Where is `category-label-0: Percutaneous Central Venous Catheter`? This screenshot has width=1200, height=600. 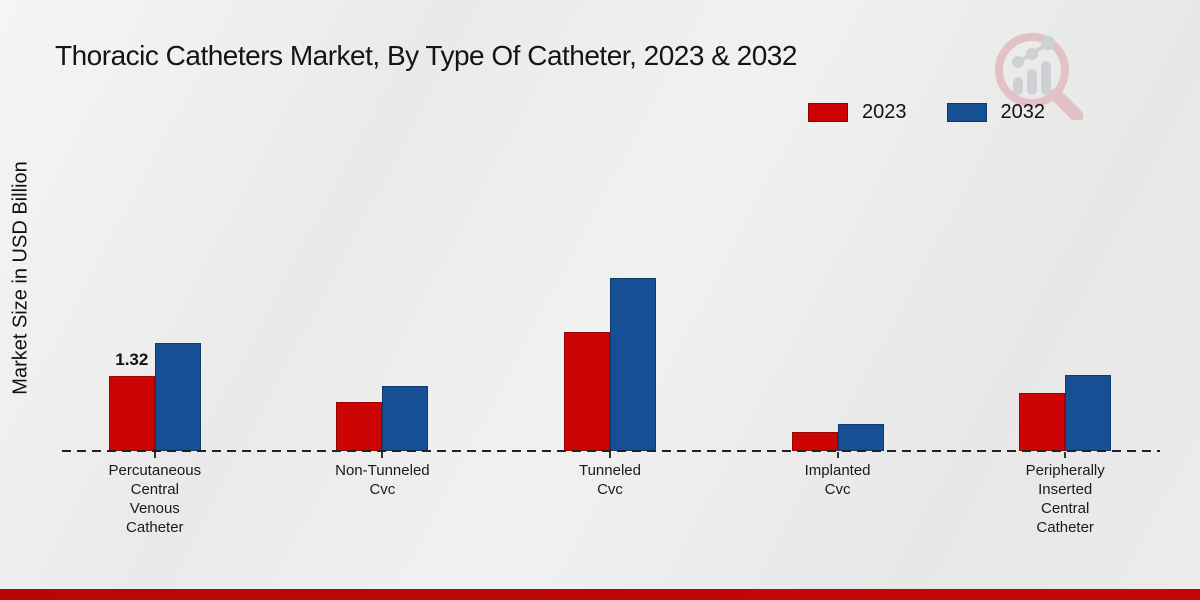
category-label-0: Percutaneous Central Venous Catheter is located at coordinates (155, 499).